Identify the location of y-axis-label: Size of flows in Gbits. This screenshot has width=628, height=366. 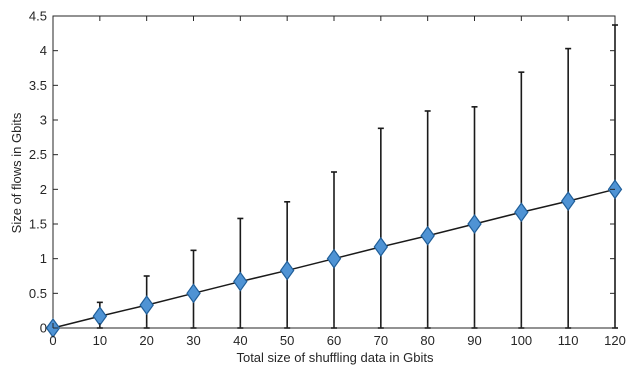
(16, 172).